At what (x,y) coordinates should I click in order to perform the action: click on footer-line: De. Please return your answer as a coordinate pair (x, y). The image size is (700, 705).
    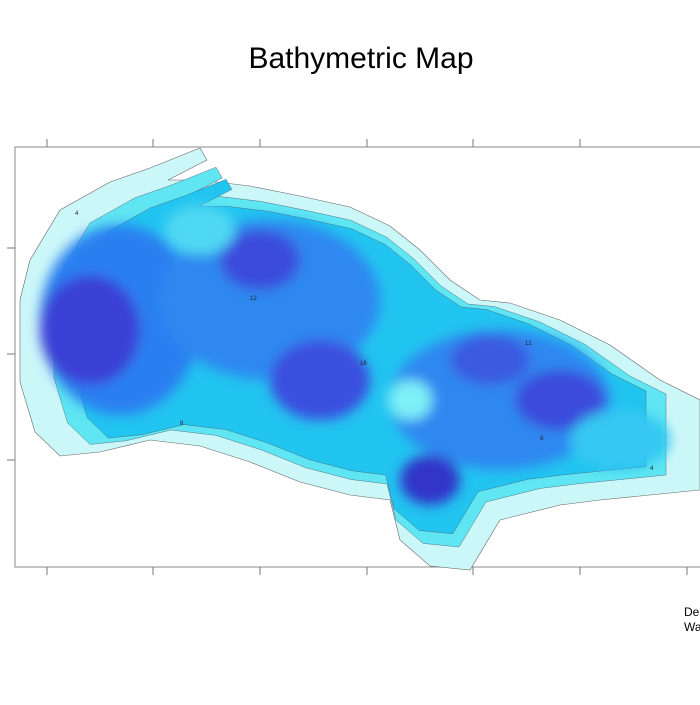
    Looking at the image, I should click on (692, 612).